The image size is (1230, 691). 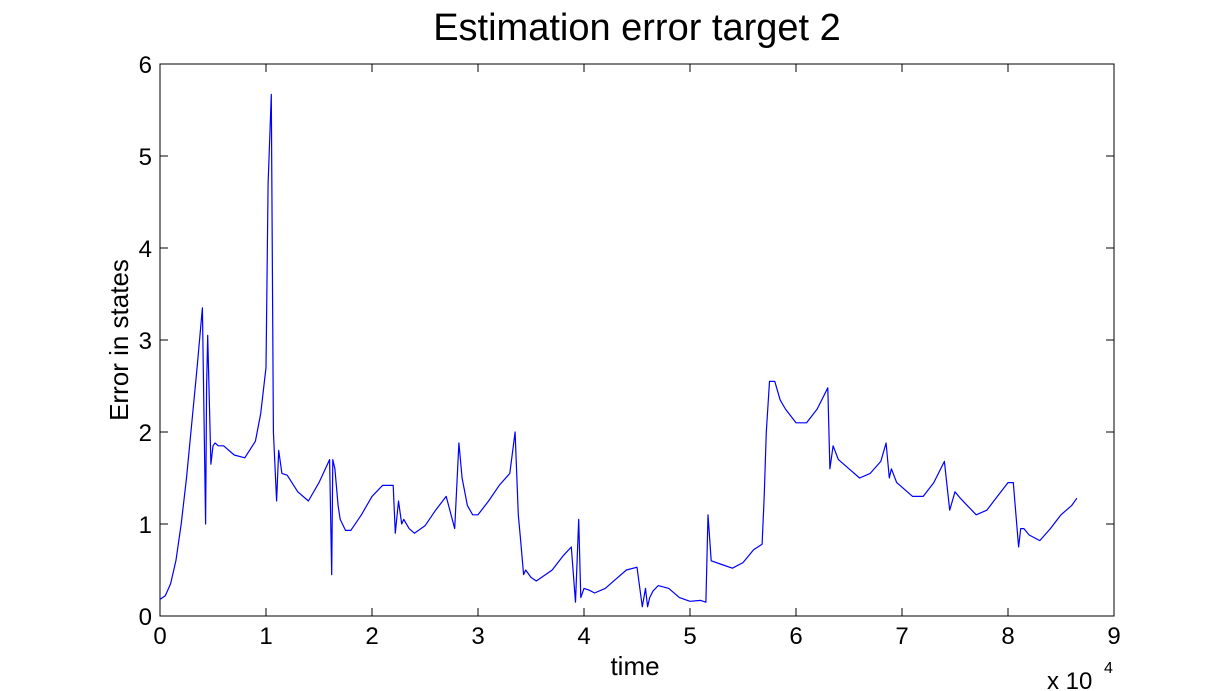 What do you see at coordinates (119, 340) in the screenshot?
I see `y-axis-label: Error in states` at bounding box center [119, 340].